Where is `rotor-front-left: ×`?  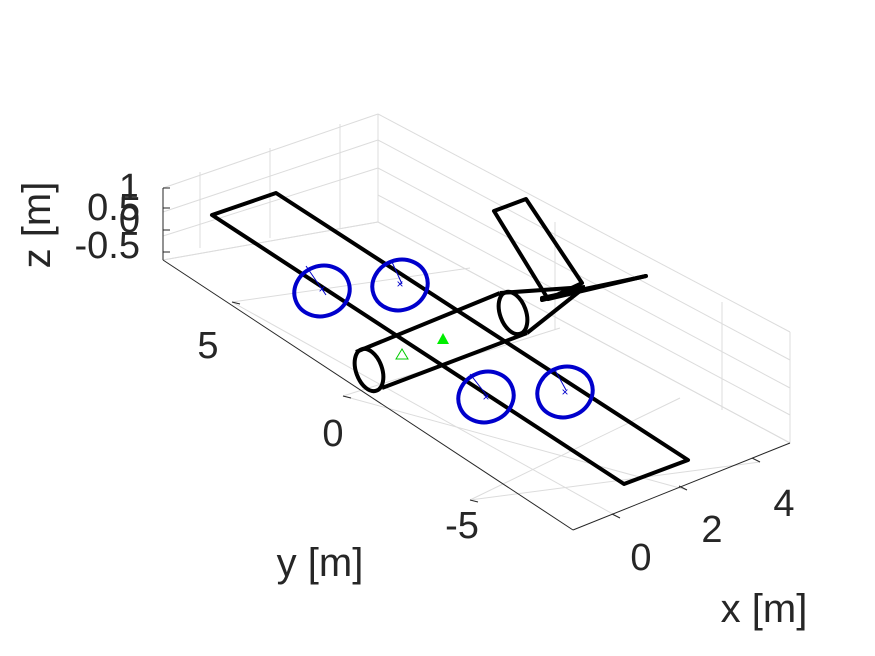 rotor-front-left: × is located at coordinates (322, 291).